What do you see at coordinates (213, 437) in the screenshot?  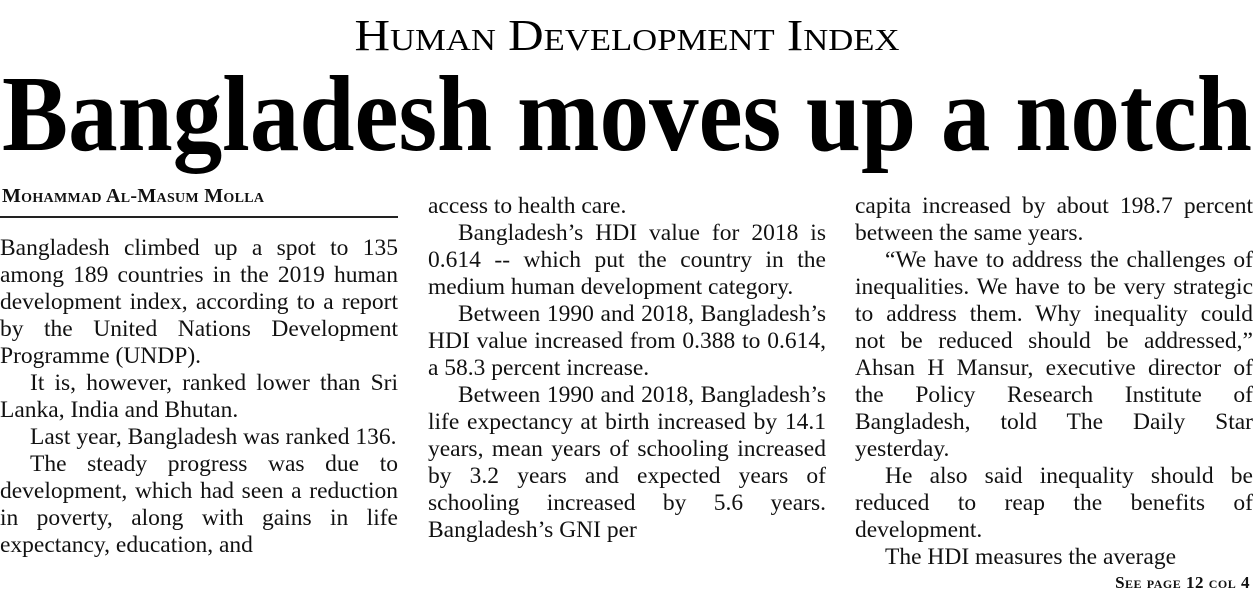 I see `paragraph: Last year, Bangladesh was ranked 136.` at bounding box center [213, 437].